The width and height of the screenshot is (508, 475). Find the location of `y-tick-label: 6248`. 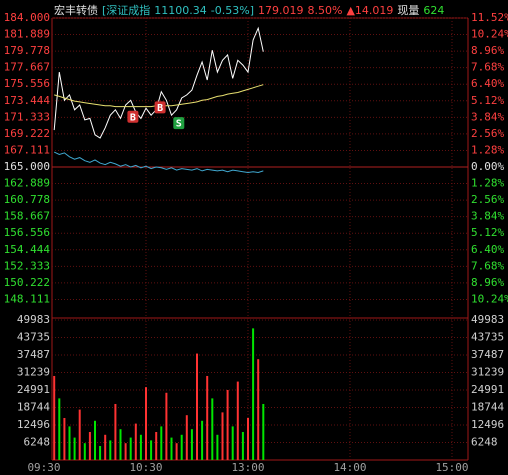

y-tick-label: 6248 is located at coordinates (37, 441).